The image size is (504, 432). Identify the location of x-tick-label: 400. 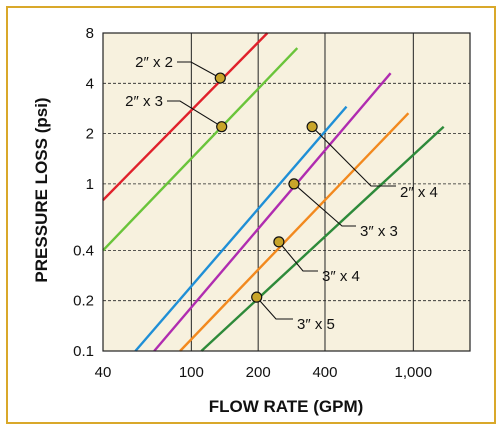
(324, 372).